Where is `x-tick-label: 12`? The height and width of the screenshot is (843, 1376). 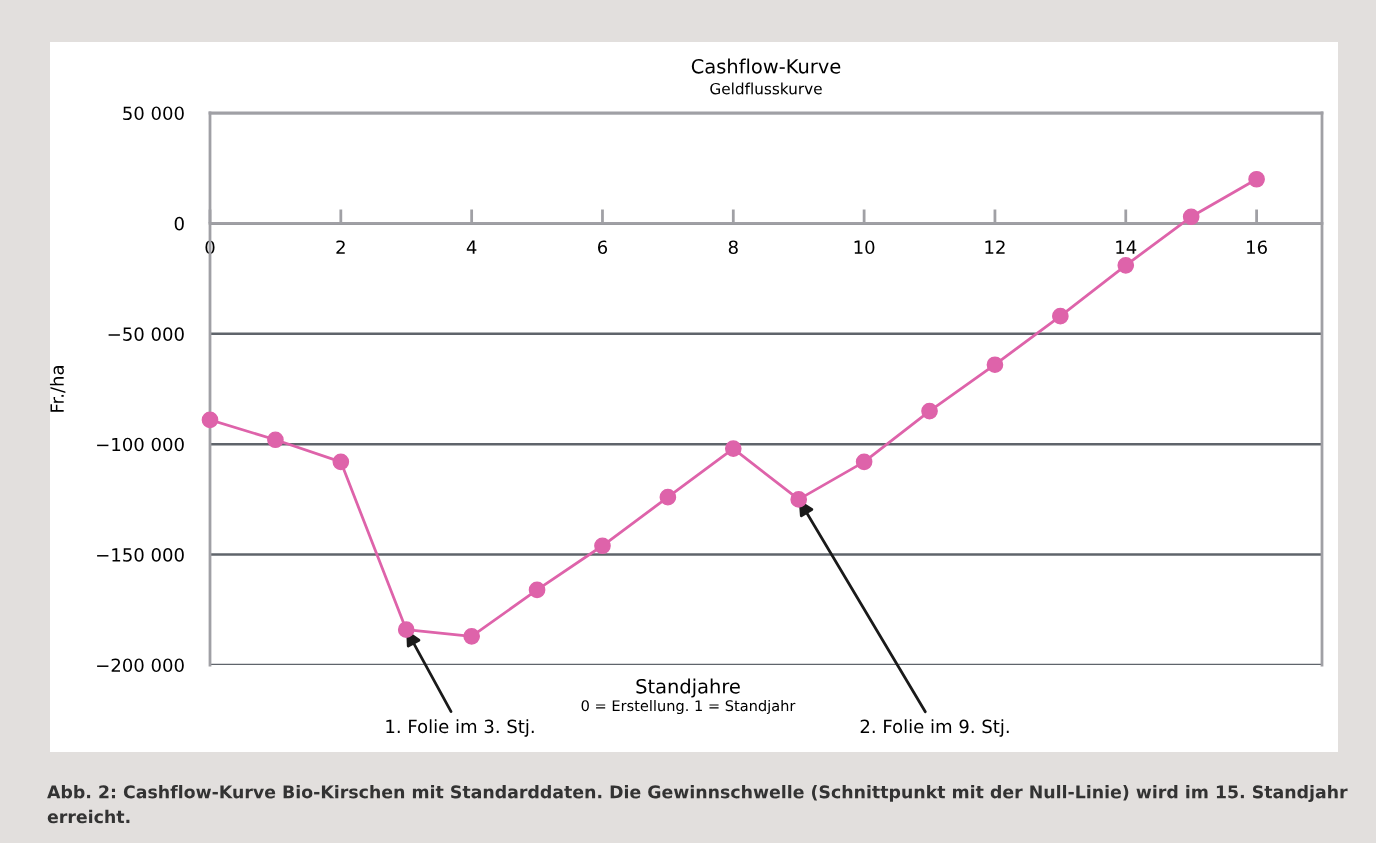
x-tick-label: 12 is located at coordinates (995, 247).